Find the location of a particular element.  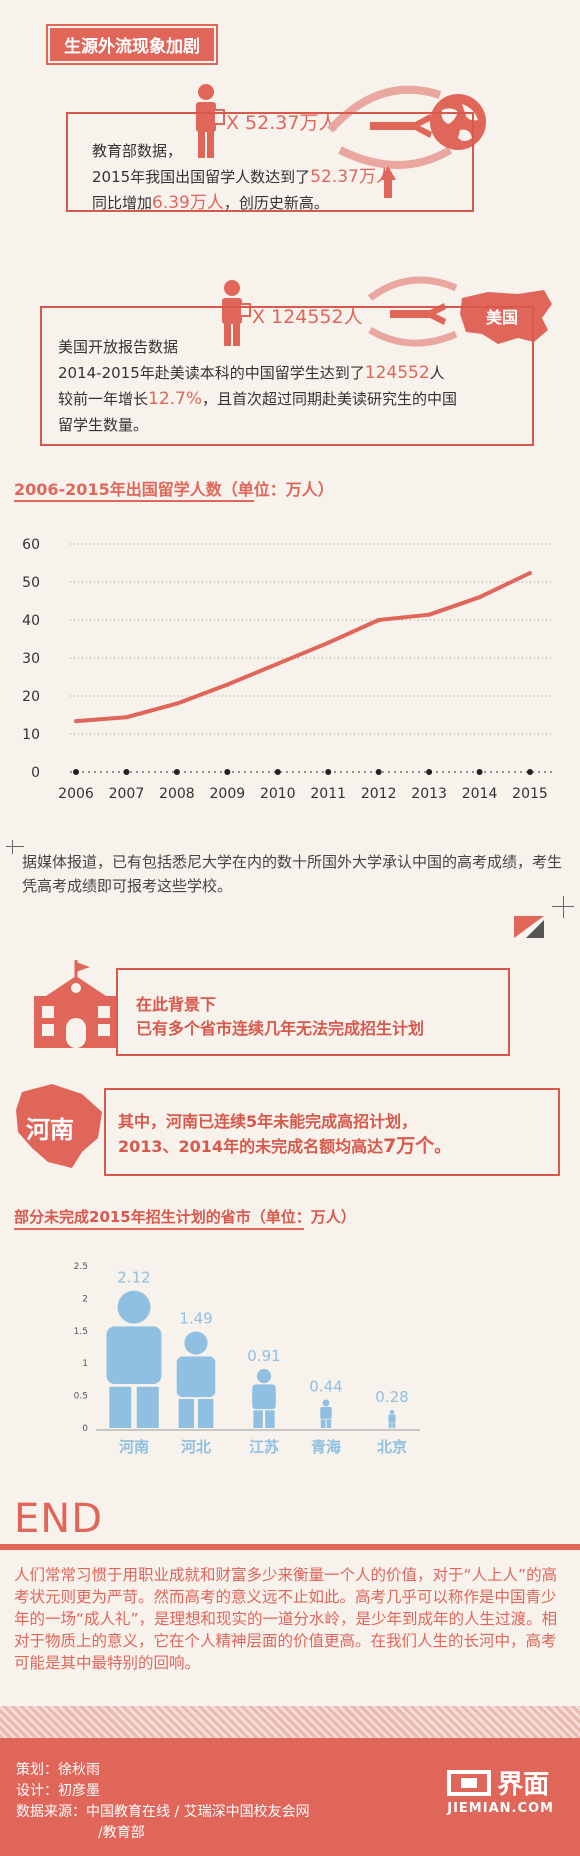

logo-en: JIEMIAN.COM is located at coordinates (500, 1808).